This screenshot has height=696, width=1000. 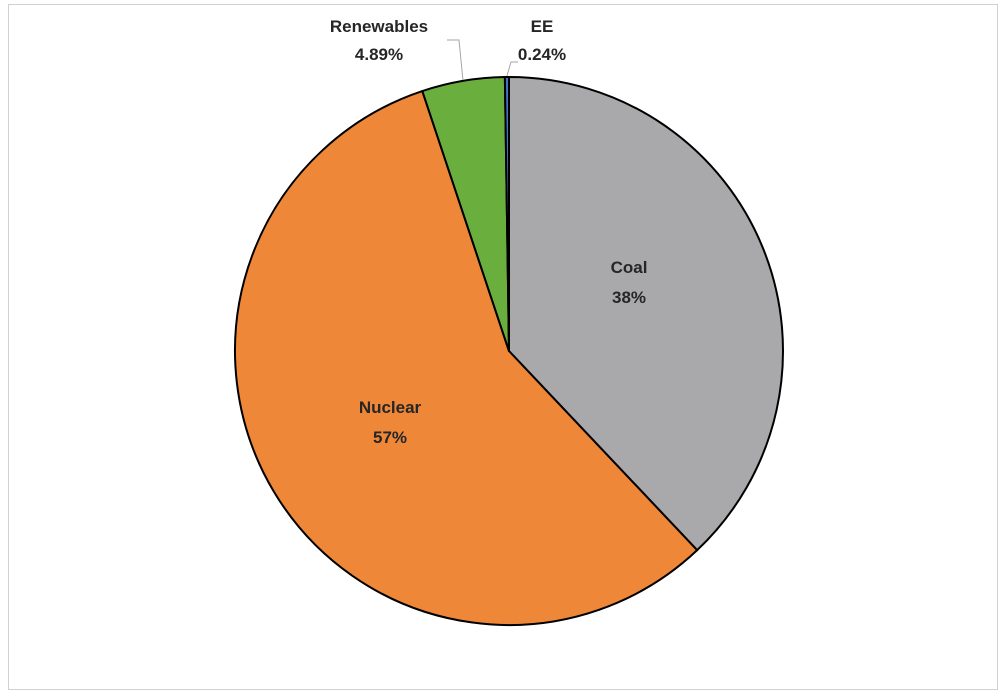 What do you see at coordinates (390, 437) in the screenshot?
I see `nuclear-label-value: 57%` at bounding box center [390, 437].